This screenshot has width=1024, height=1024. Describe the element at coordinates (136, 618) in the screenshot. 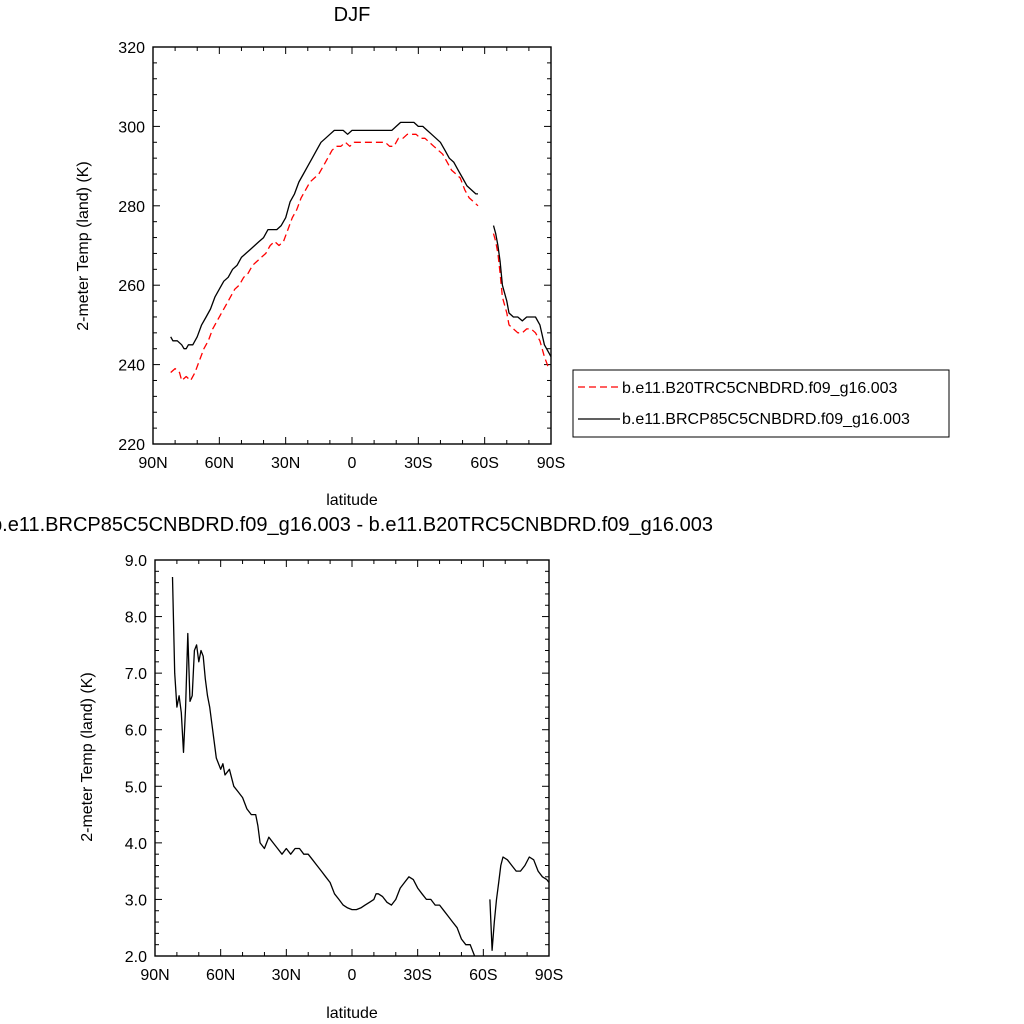

I see `y-tick-label: 8.0` at that location.